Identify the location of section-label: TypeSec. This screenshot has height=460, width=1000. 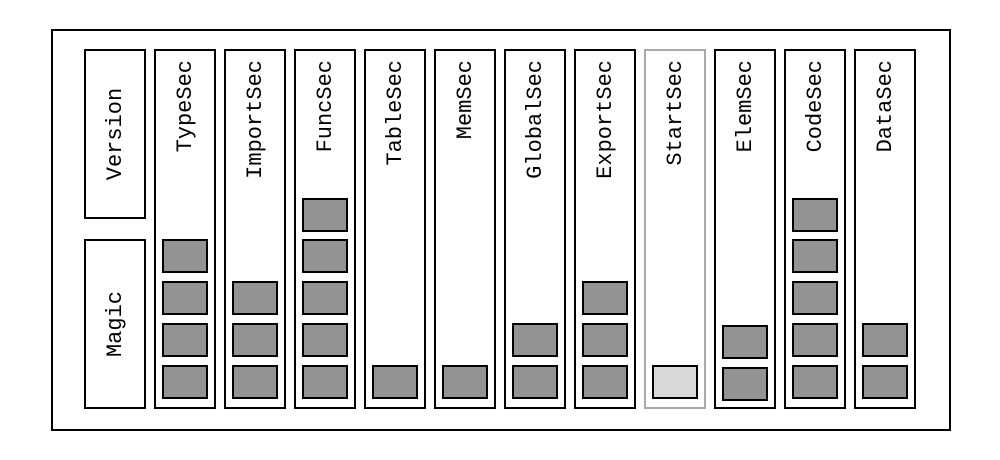
(185, 106).